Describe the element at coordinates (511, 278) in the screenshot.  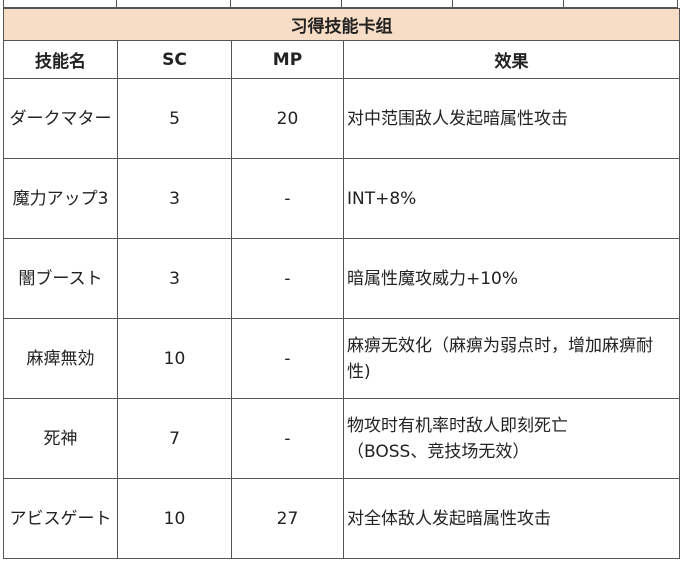
I see `effect: 暗属性魔攻威力+10%` at that location.